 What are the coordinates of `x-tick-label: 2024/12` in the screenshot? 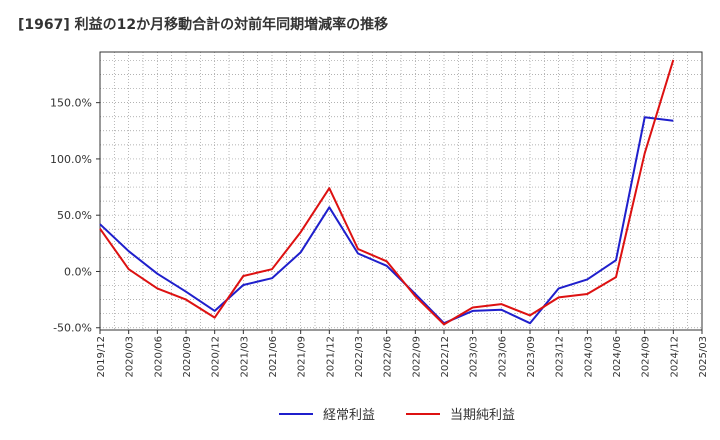 It's located at (674, 357).